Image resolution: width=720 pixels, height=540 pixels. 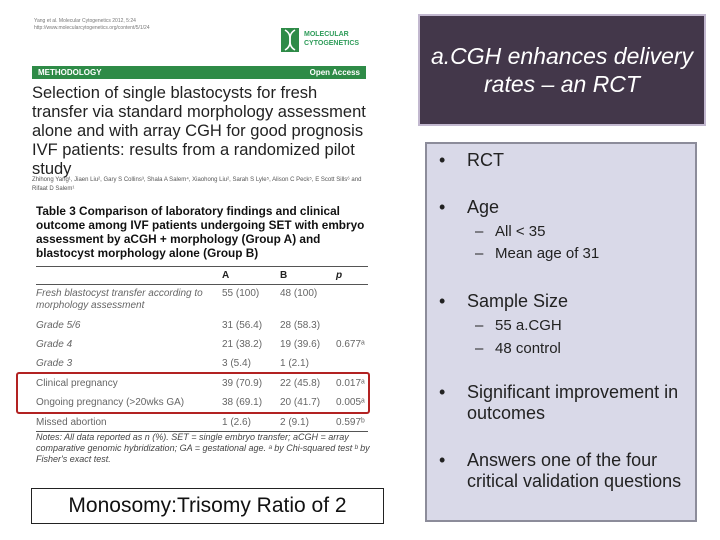 I want to click on sub-bullet-item: –55 a.CGH, so click(x=518, y=325).